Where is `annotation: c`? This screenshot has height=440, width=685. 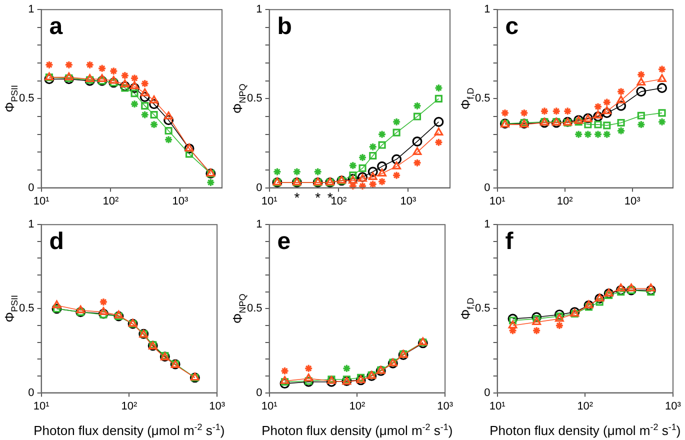 annotation: c is located at coordinates (512, 26).